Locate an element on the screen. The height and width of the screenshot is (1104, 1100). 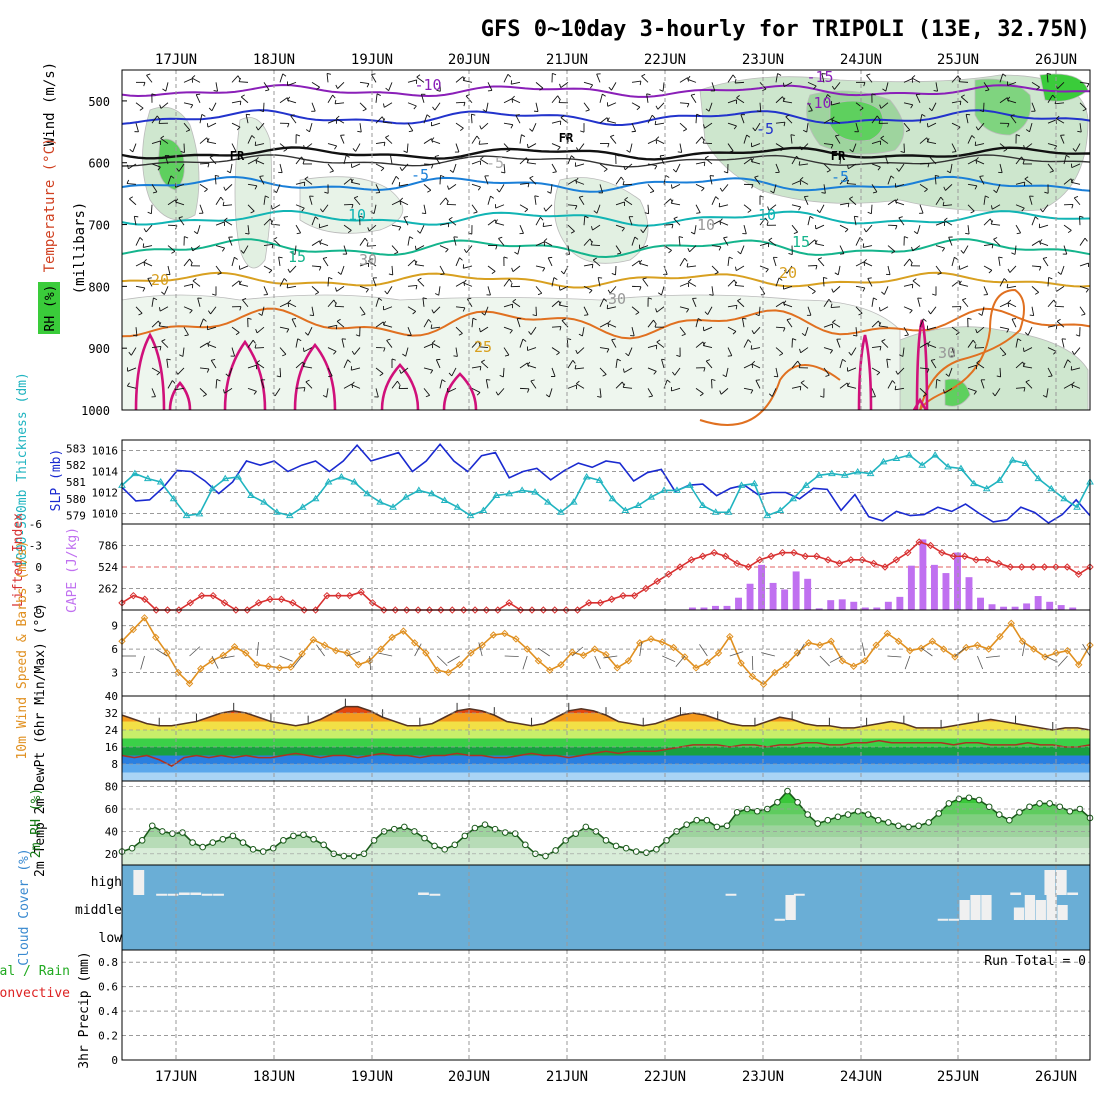
bottom-date-label: 17JUN is located at coordinates (176, 1077).